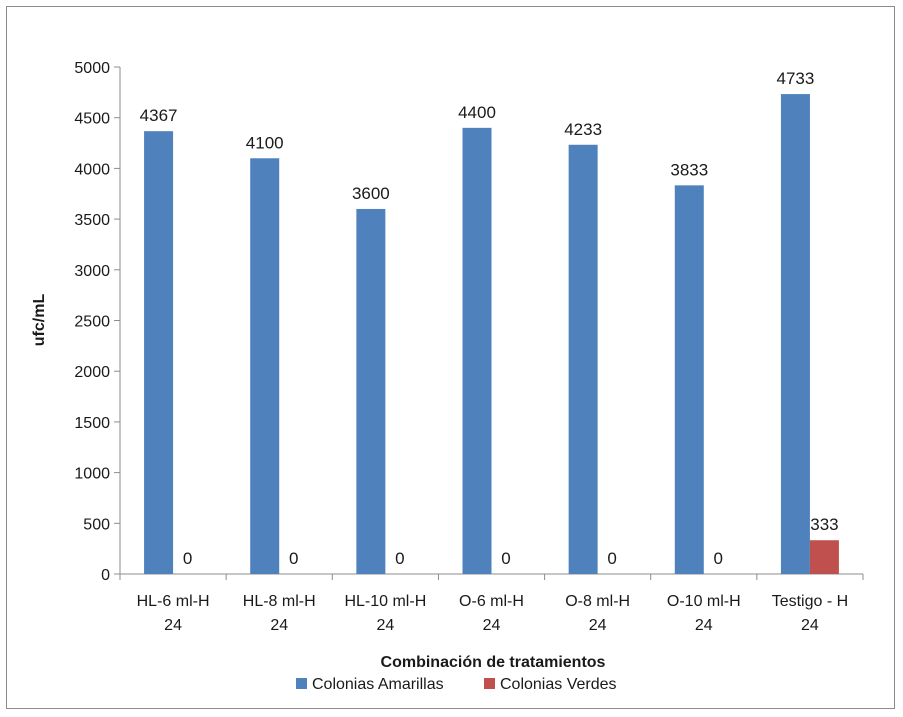 This screenshot has height=717, width=903. Describe the element at coordinates (689, 169) in the screenshot. I see `data-label: 3833` at that location.